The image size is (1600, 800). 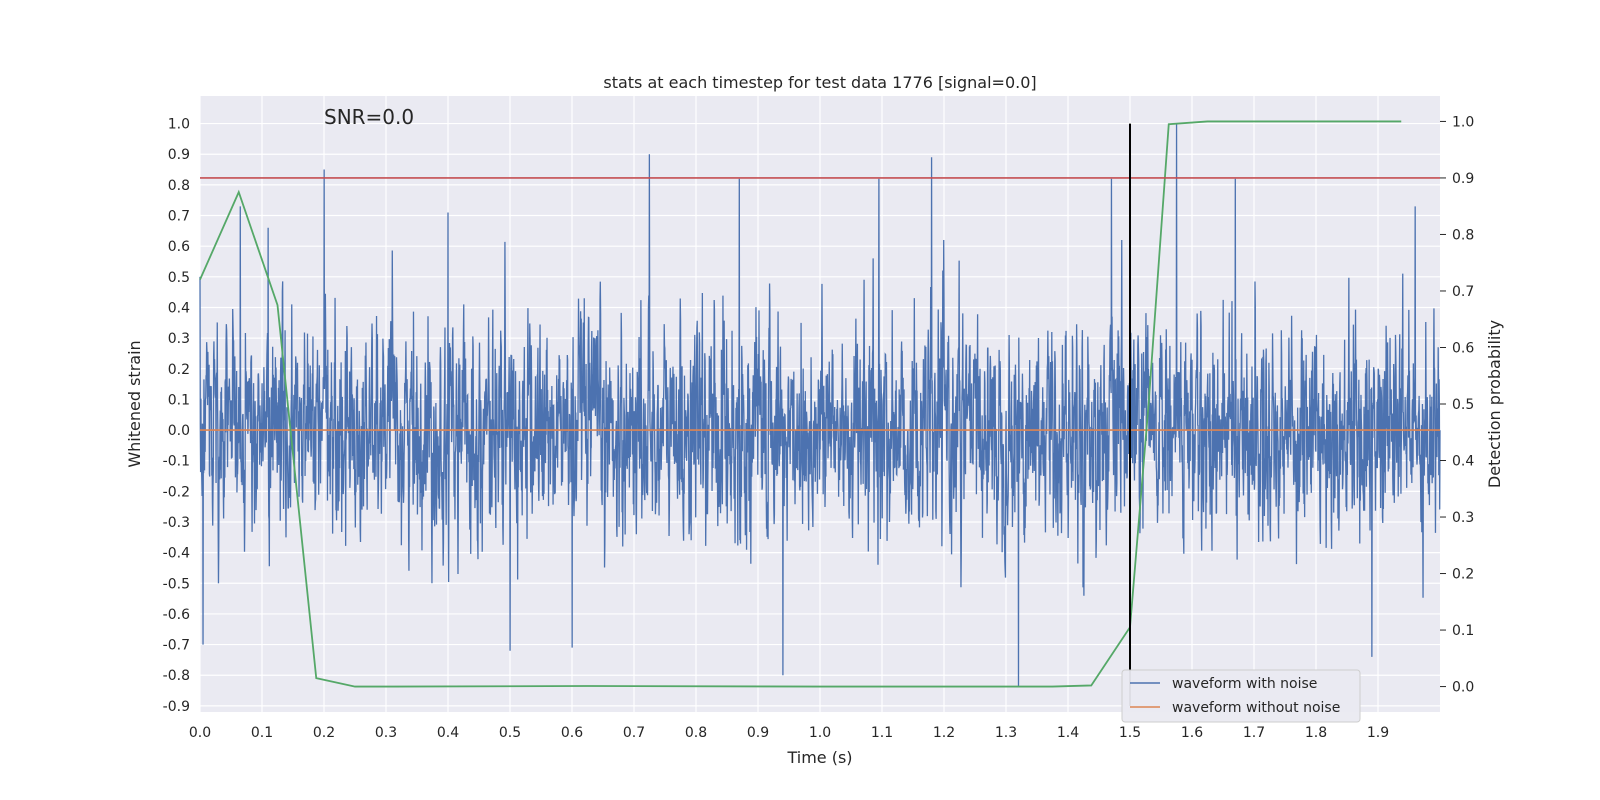 What do you see at coordinates (820, 733) in the screenshot?
I see `x-tick-label: 1.0` at bounding box center [820, 733].